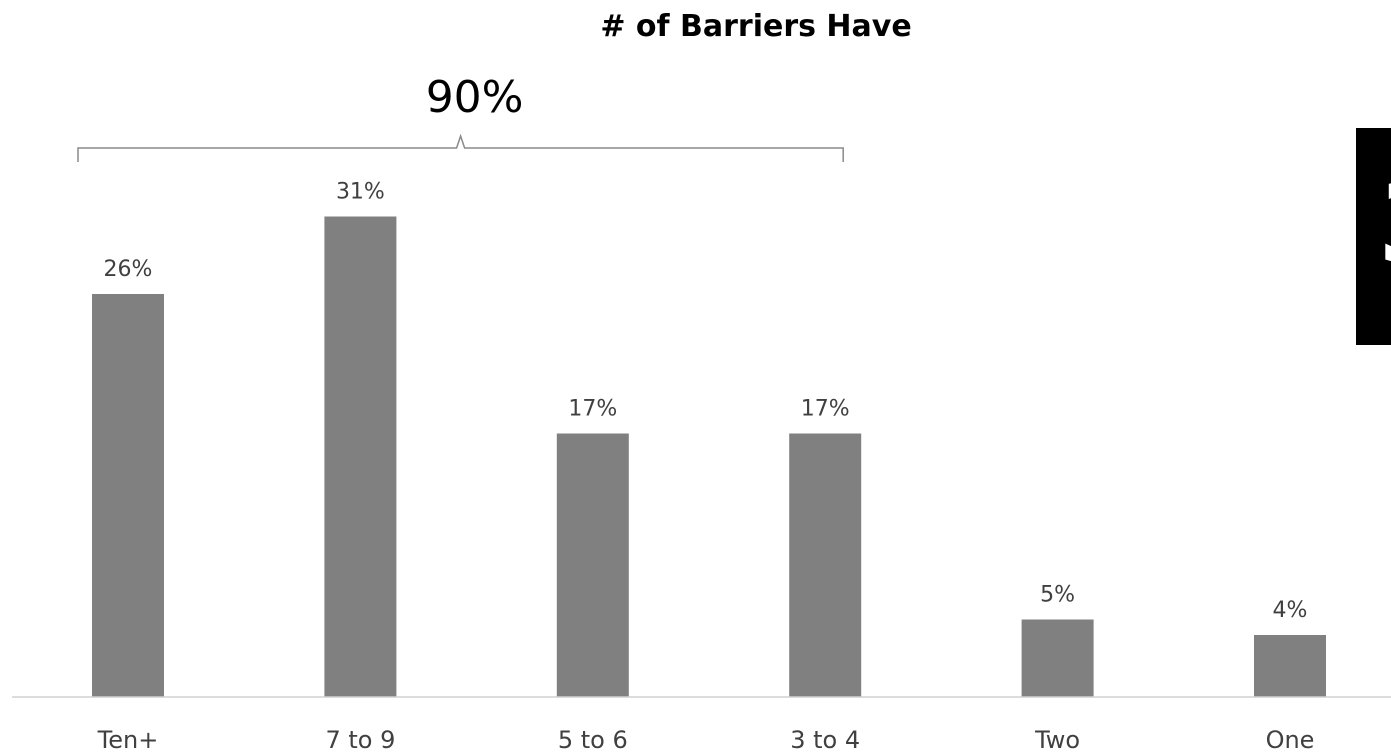  What do you see at coordinates (755, 26) in the screenshot?
I see `chart-title: # of Barriers Have` at bounding box center [755, 26].